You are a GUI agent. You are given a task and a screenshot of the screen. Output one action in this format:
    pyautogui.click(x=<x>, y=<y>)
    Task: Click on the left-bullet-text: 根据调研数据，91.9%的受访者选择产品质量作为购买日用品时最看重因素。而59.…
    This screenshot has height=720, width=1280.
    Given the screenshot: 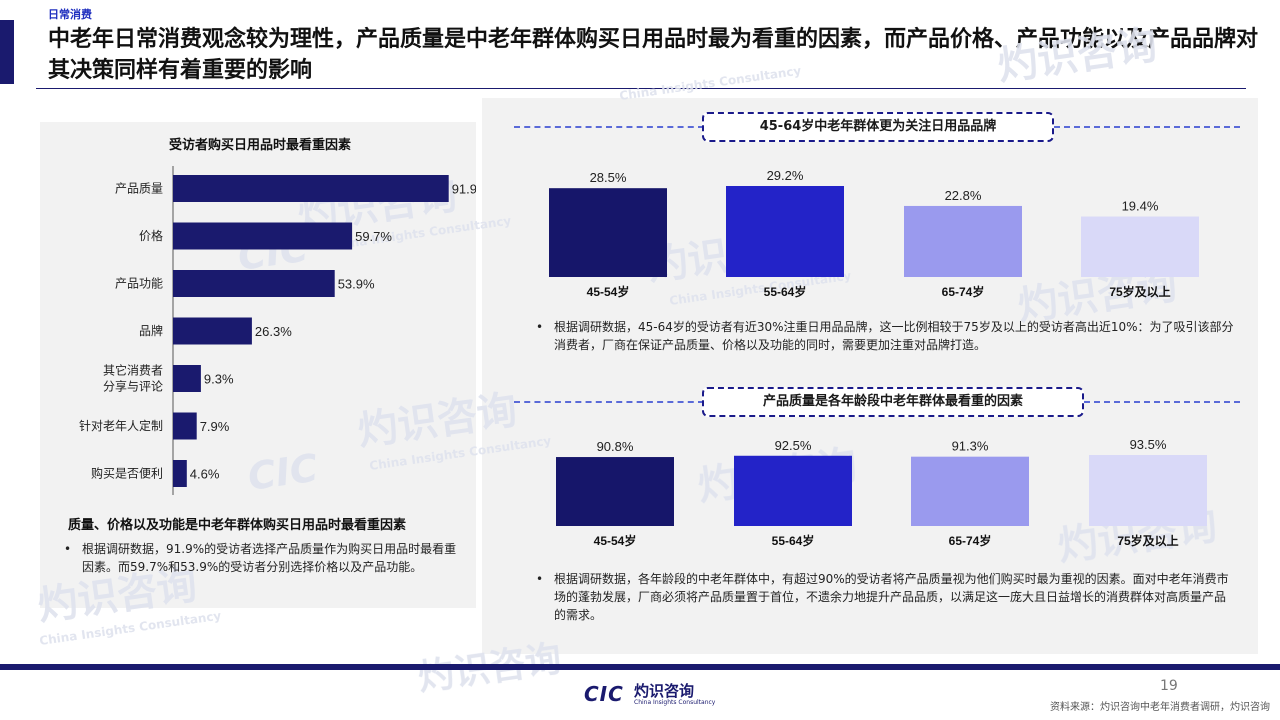 What is the action you would take?
    pyautogui.click(x=269, y=558)
    